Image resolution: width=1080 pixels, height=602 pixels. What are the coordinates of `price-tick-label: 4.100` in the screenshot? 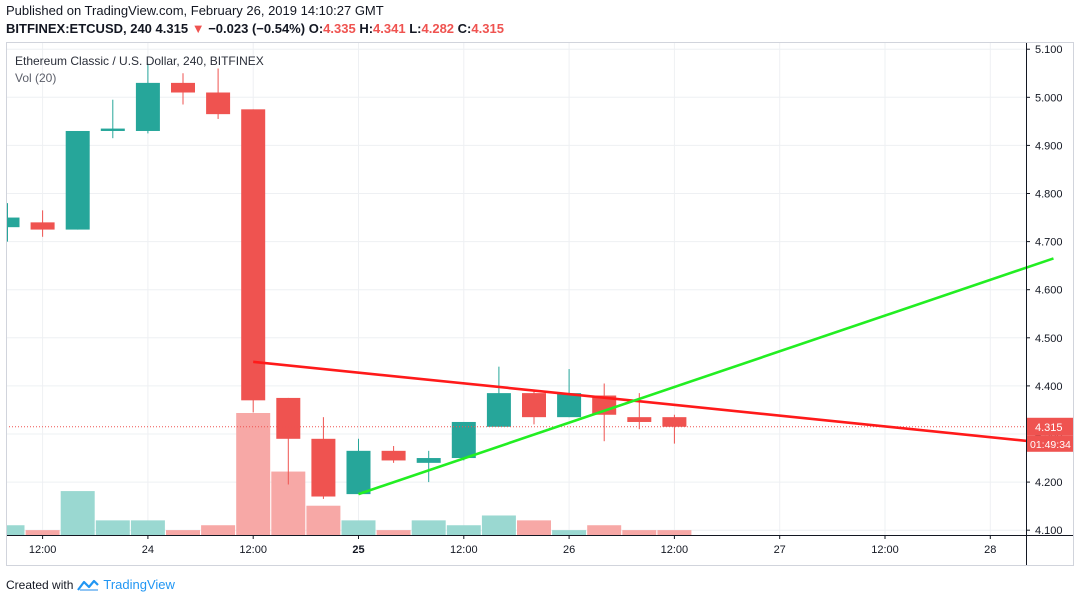 It's located at (1049, 531).